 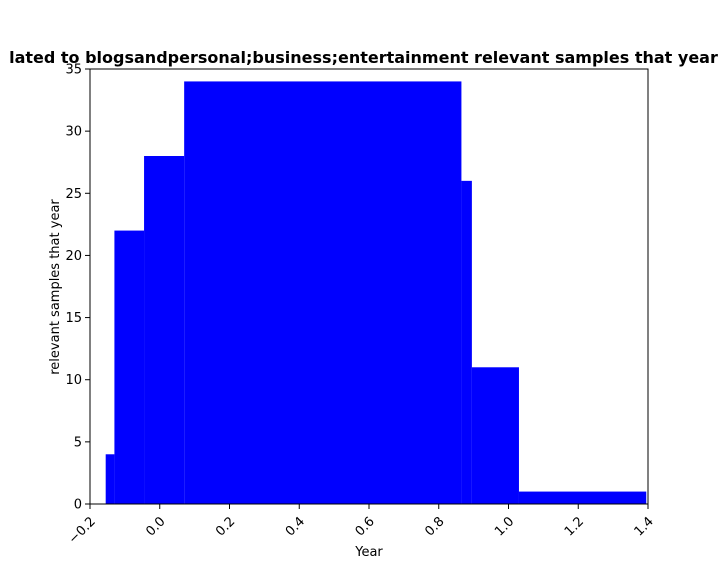 What do you see at coordinates (73, 132) in the screenshot?
I see `y-tick-label: 30` at bounding box center [73, 132].